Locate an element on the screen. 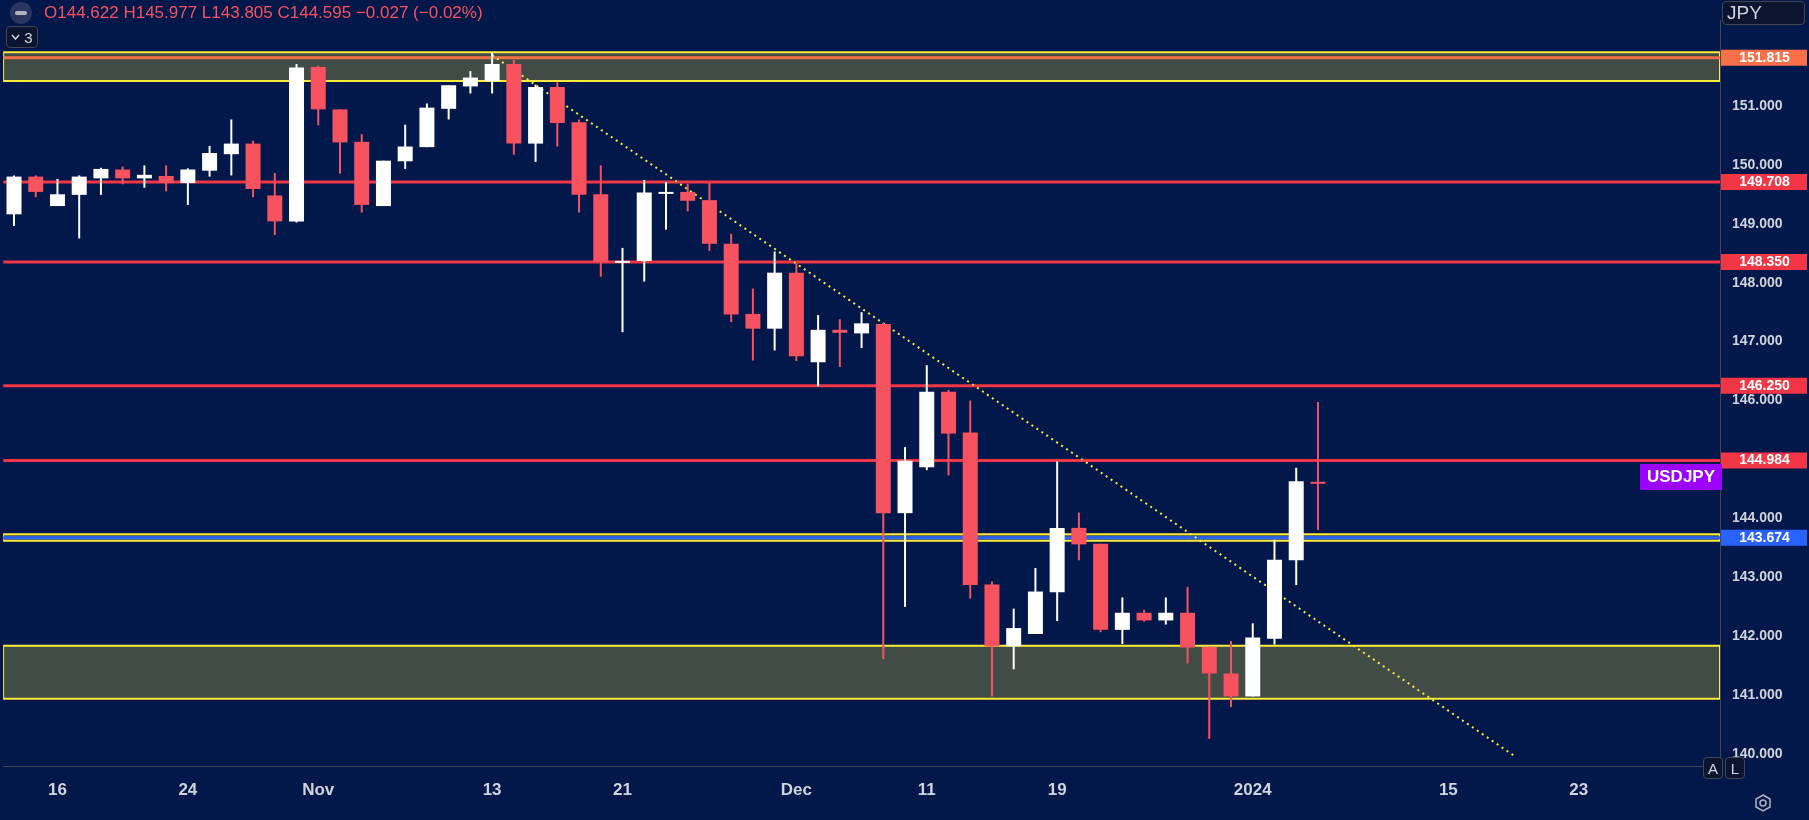 This screenshot has height=820, width=1809. x-tick-label: 2024 is located at coordinates (1253, 789).